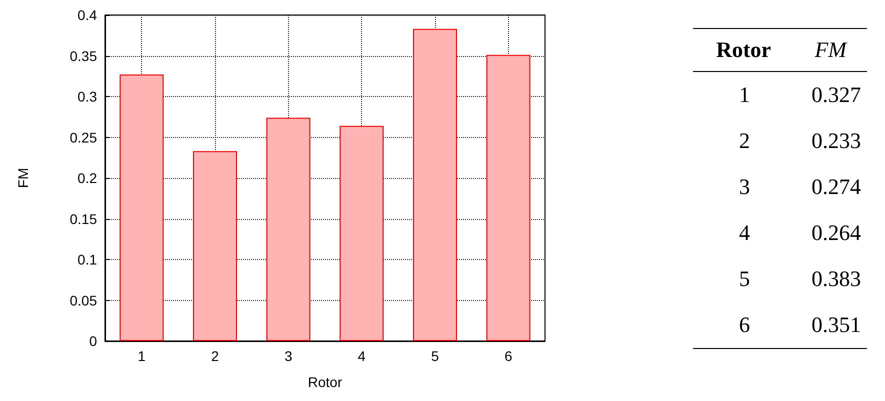 This screenshot has width=885, height=401. What do you see at coordinates (800, 141) in the screenshot?
I see `text: 2 0.233` at bounding box center [800, 141].